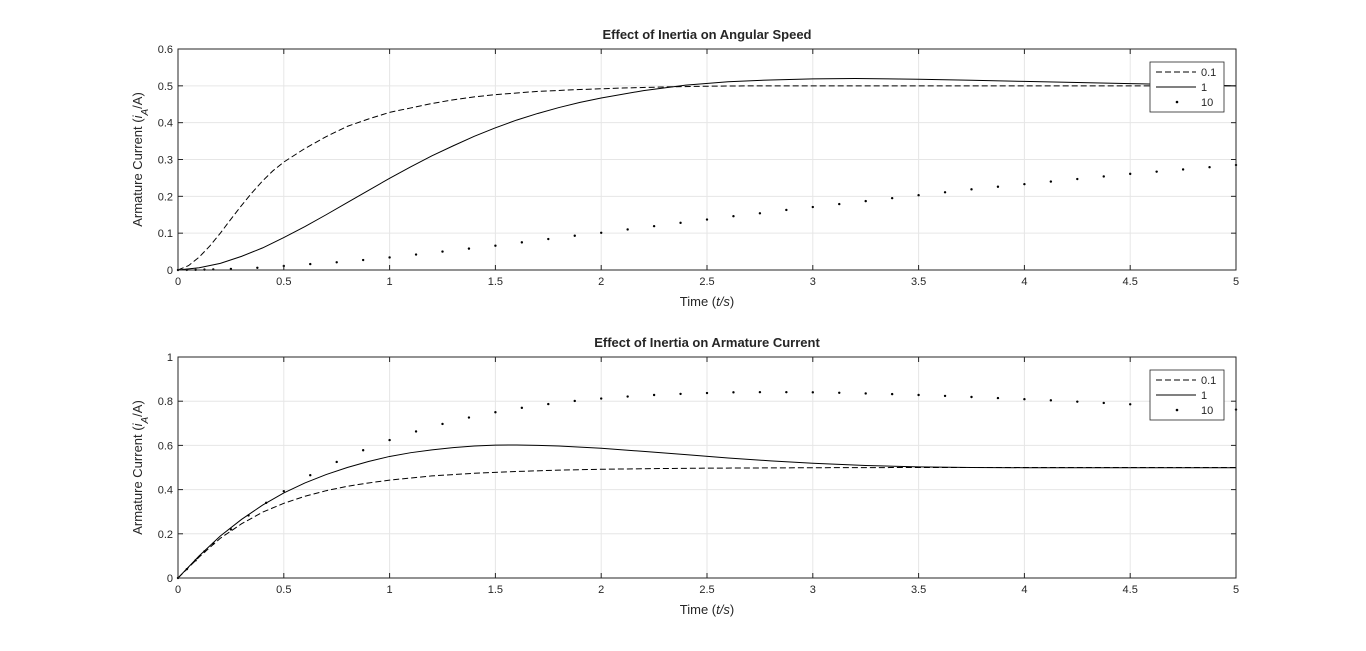 Image resolution: width=1366 pixels, height=651 pixels. Describe the element at coordinates (813, 590) in the screenshot. I see `x-tick-label: 3` at that location.